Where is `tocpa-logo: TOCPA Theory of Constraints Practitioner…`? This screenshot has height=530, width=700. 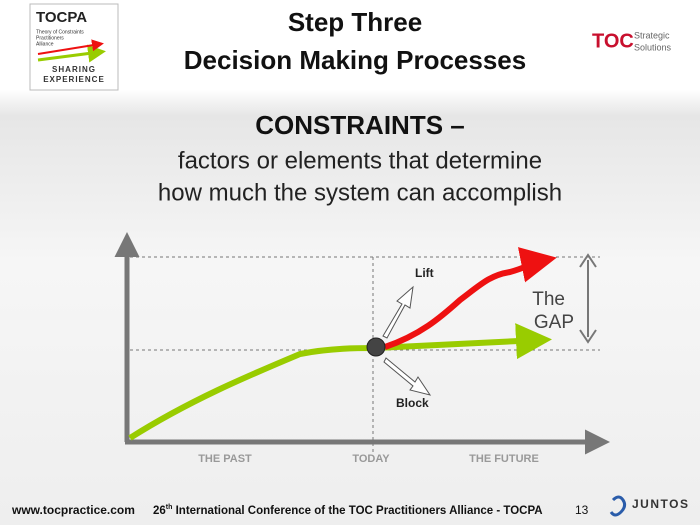
tocpa-logo: TOCPA Theory of Constraints Practitioner… is located at coordinates (74, 47).